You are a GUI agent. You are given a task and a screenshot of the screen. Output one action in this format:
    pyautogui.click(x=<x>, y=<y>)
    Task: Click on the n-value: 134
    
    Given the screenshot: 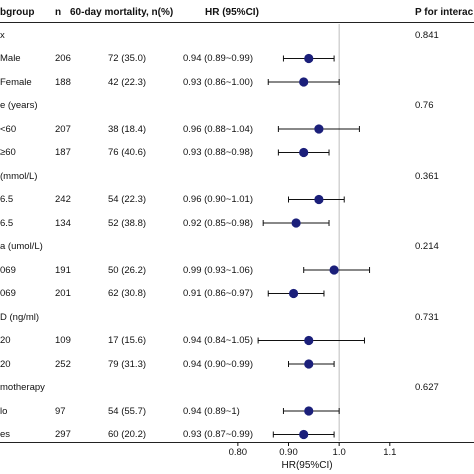 What is the action you would take?
    pyautogui.click(x=63, y=223)
    